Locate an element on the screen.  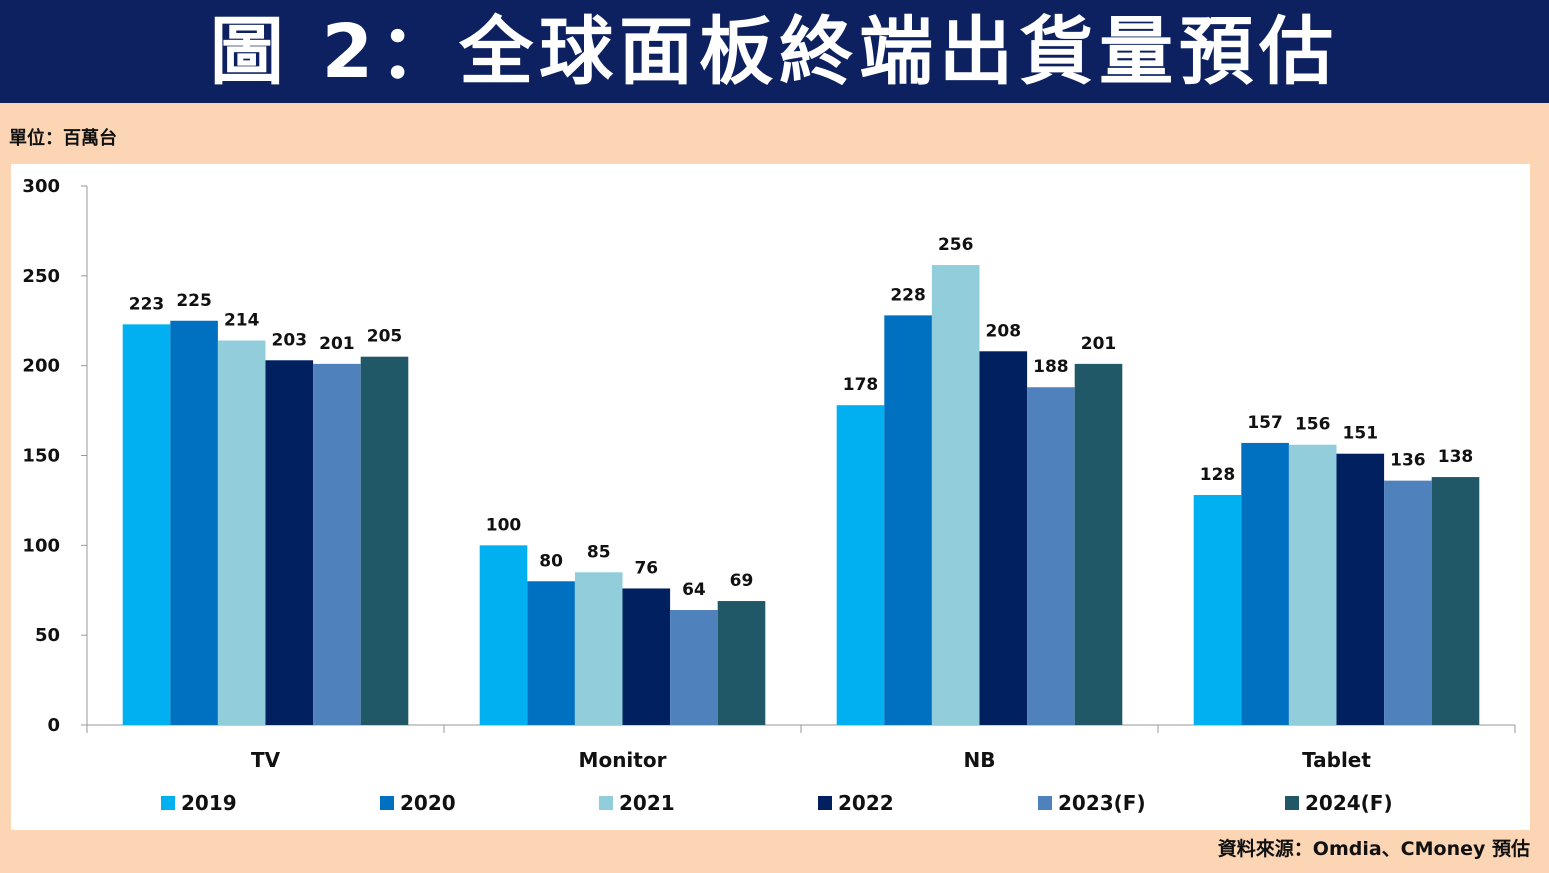
legend-label: 2021 is located at coordinates (647, 803).